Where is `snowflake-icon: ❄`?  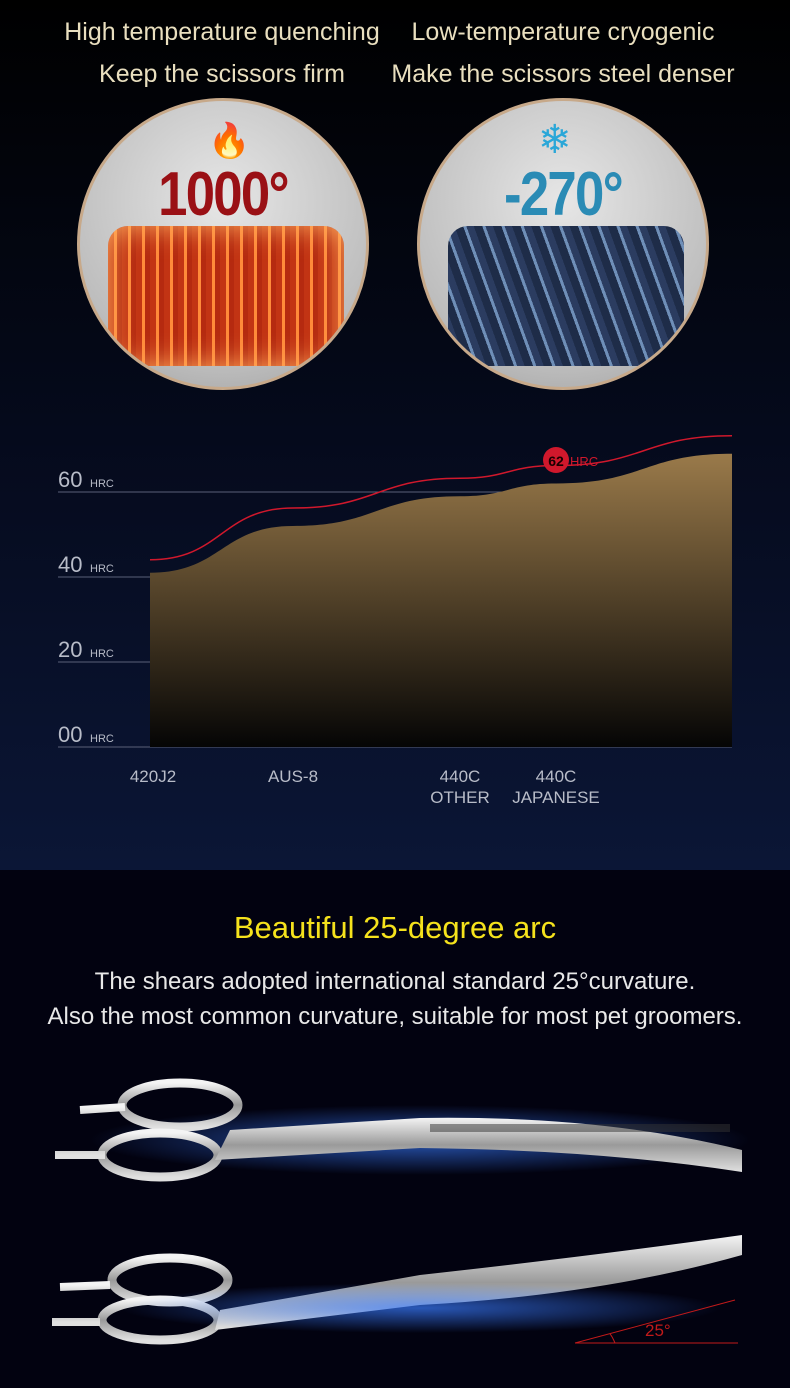
snowflake-icon: ❄ is located at coordinates (555, 140).